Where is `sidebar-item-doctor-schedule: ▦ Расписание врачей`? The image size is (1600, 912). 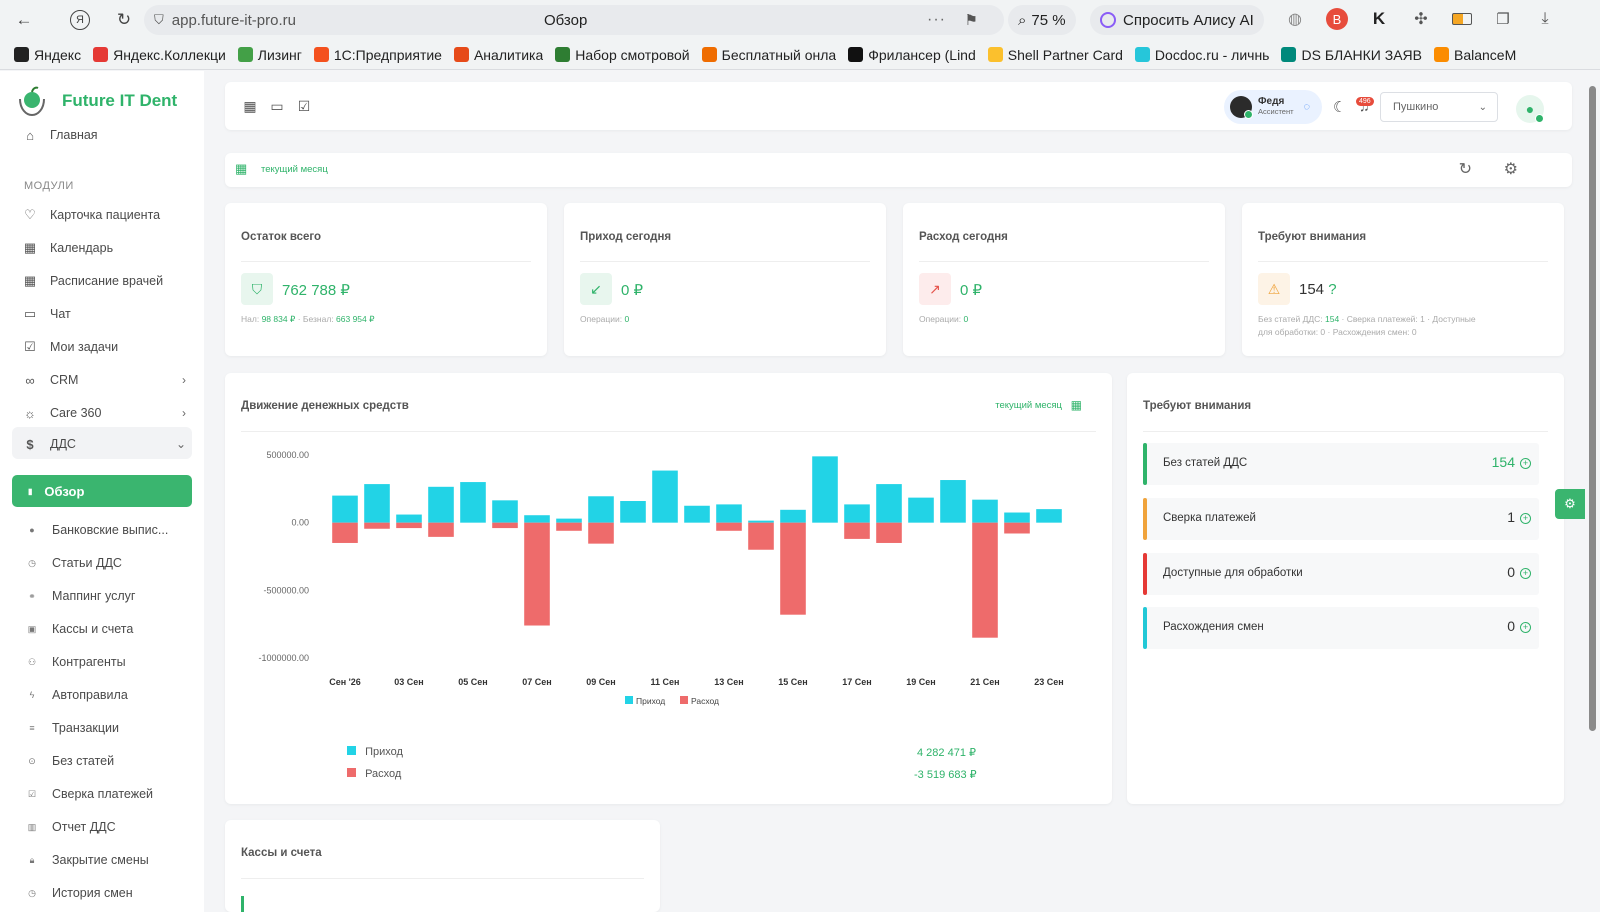 sidebar-item-doctor-schedule: ▦ Расписание врачей is located at coordinates (93, 280).